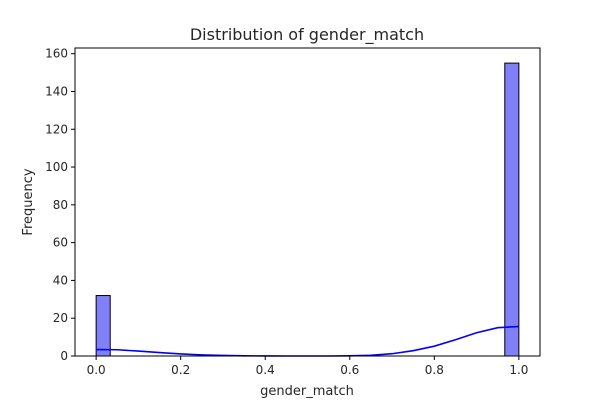 The height and width of the screenshot is (400, 600). I want to click on x-tick-label: 0.6, so click(349, 370).